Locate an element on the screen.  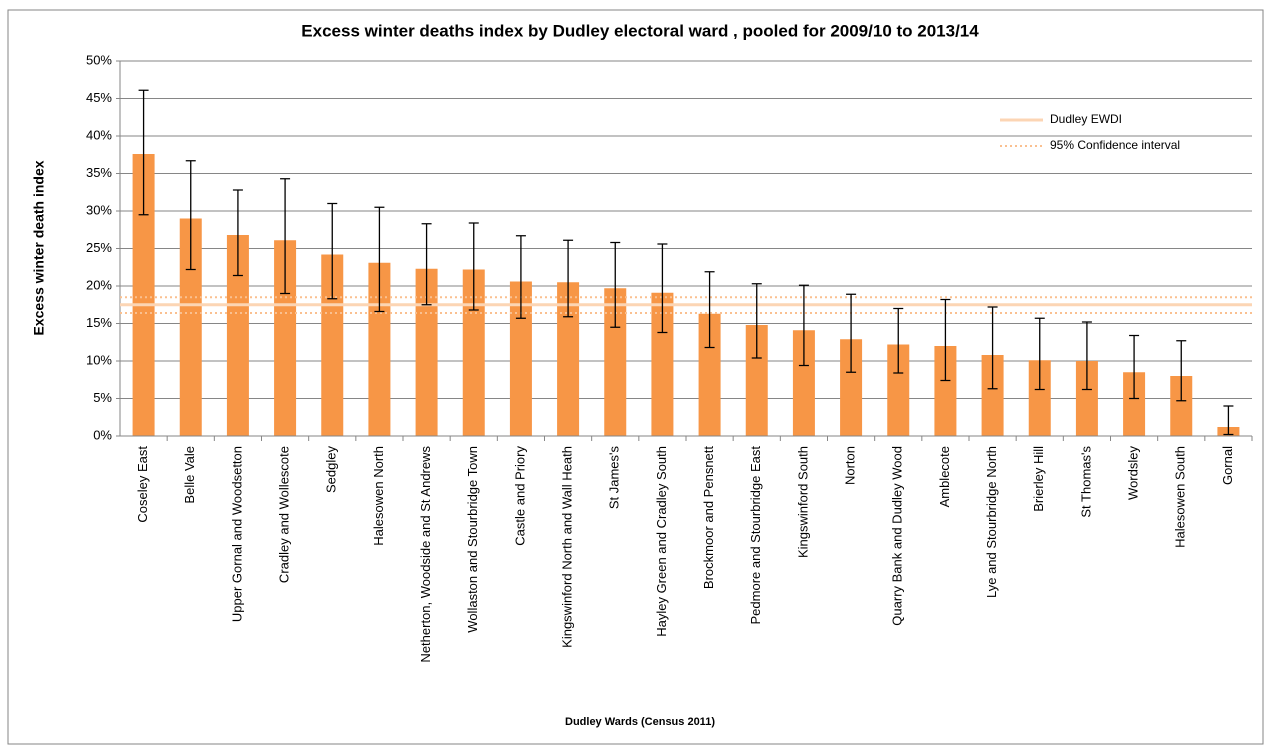
x-tick-label: Lye and Stourbridge North is located at coordinates (991, 522).